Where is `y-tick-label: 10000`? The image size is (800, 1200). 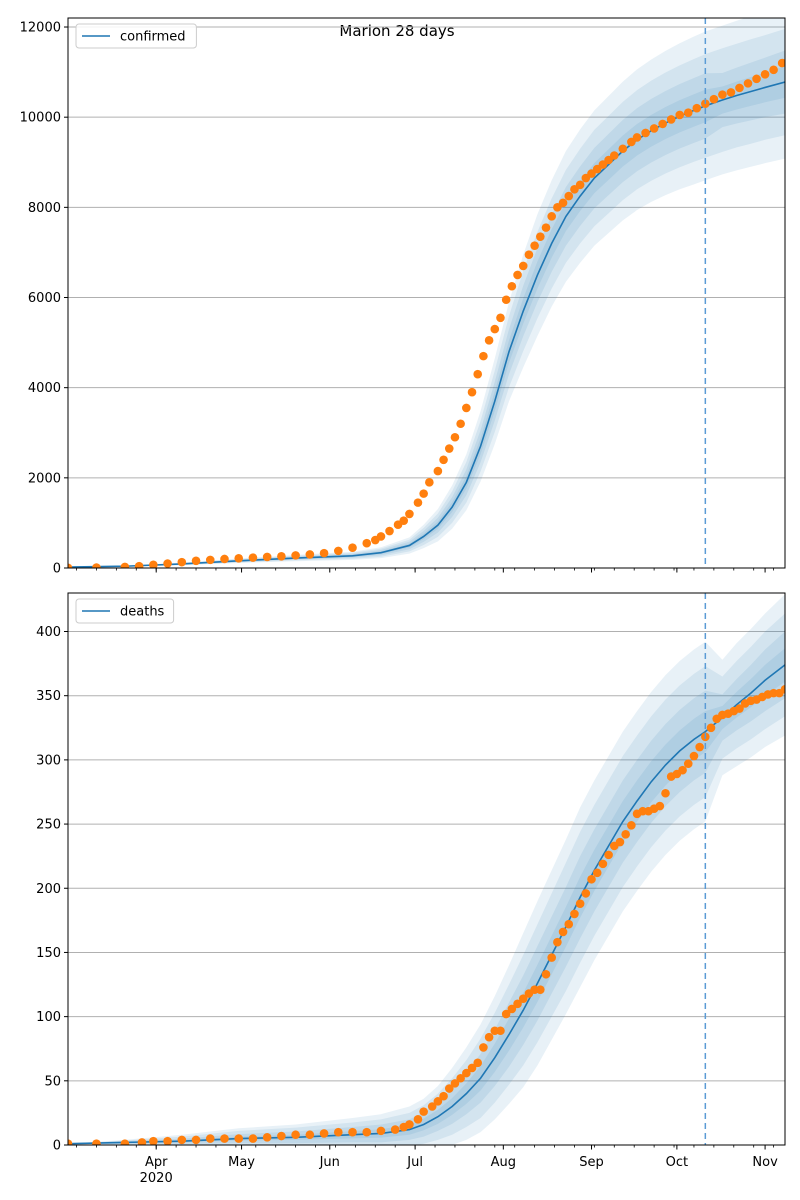
y-tick-label: 10000 is located at coordinates (40, 118).